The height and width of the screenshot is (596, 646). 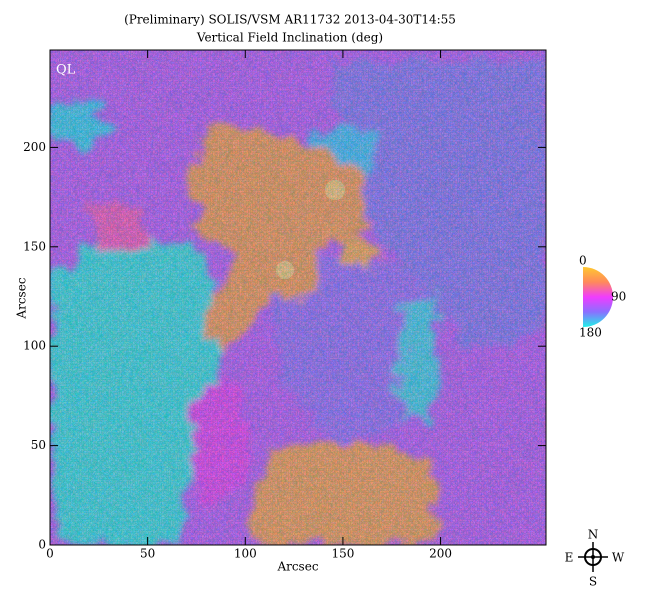 What do you see at coordinates (147, 554) in the screenshot?
I see `x-tick-label: 50` at bounding box center [147, 554].